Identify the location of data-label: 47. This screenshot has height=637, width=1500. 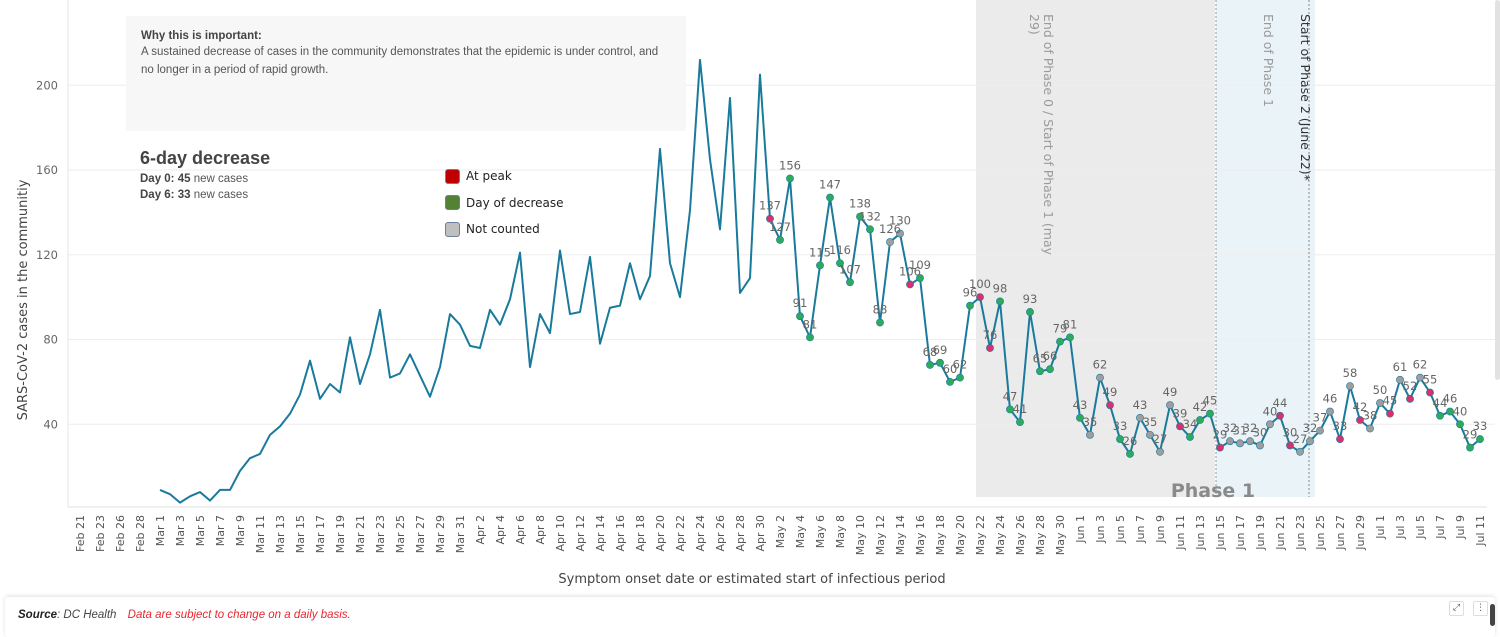
(1010, 396).